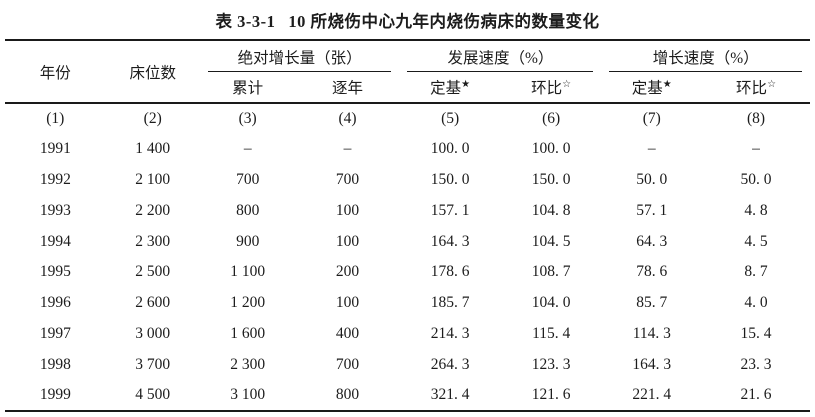 This screenshot has height=417, width=815. I want to click on sub-header-label: 逐年, so click(347, 88).